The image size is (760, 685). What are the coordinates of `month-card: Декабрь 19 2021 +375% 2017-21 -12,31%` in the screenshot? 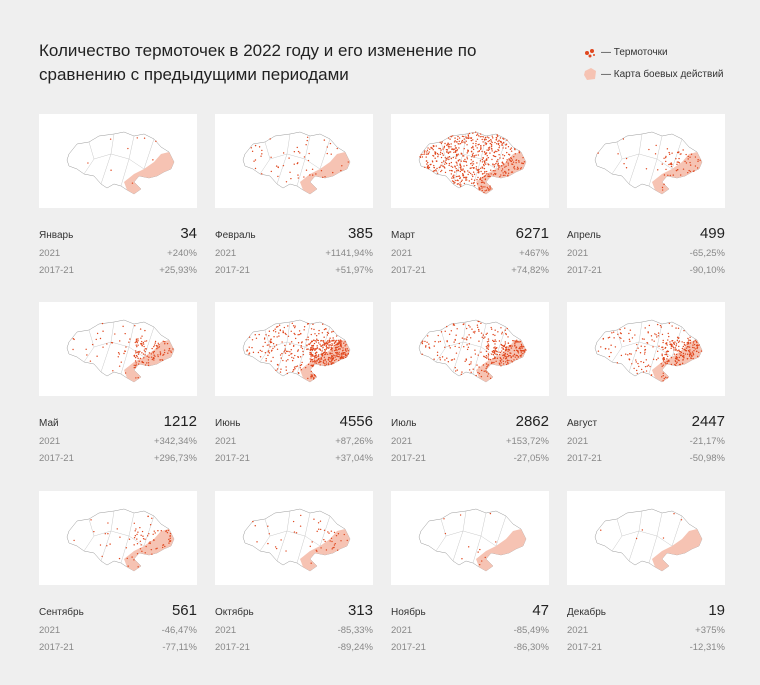 It's located at (646, 572).